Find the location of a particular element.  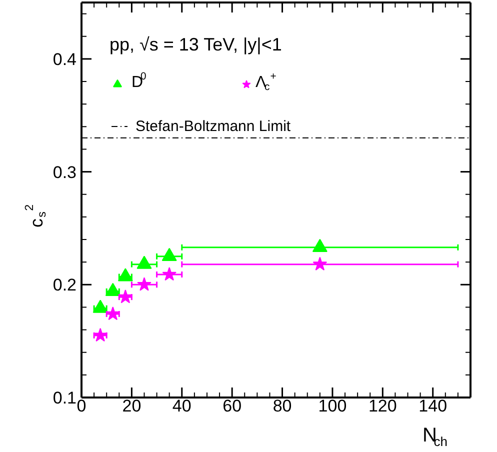

y-tick-label: 0.4 is located at coordinates (64, 59).